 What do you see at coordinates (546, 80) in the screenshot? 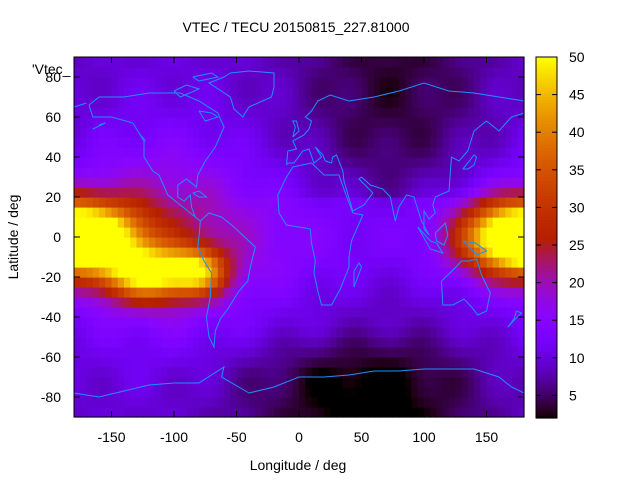
I see `colorbar-segment` at bounding box center [546, 80].